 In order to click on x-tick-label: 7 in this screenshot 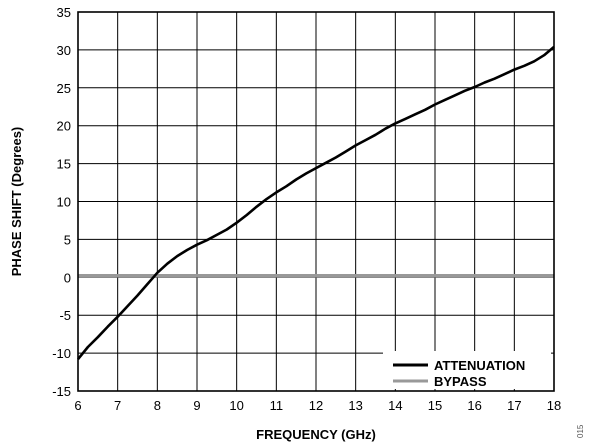, I will do `click(117, 405)`.